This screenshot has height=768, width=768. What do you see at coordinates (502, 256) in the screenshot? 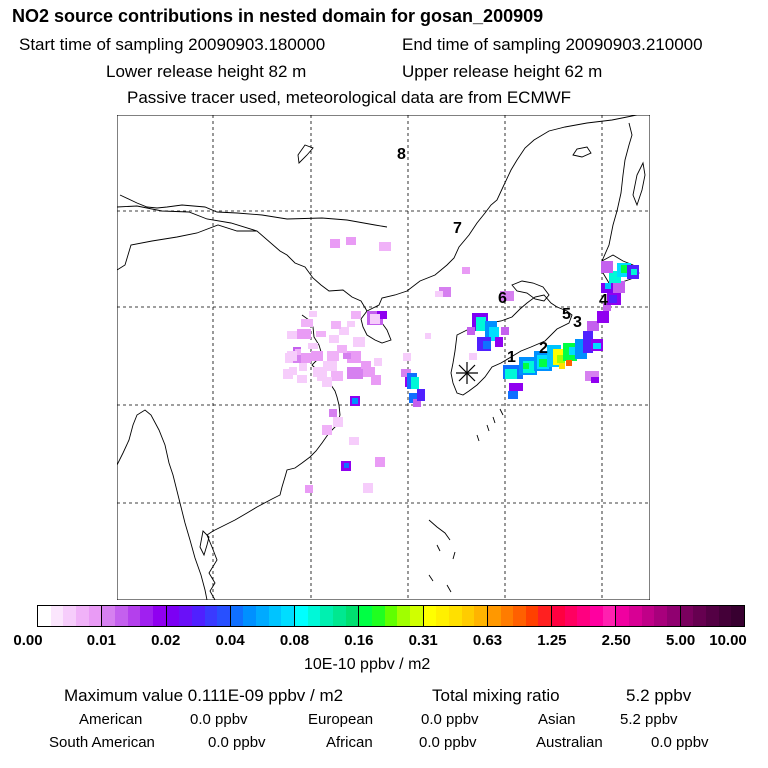
I see `region-labels: 8 7 6 5 3 4 1 2` at bounding box center [502, 256].